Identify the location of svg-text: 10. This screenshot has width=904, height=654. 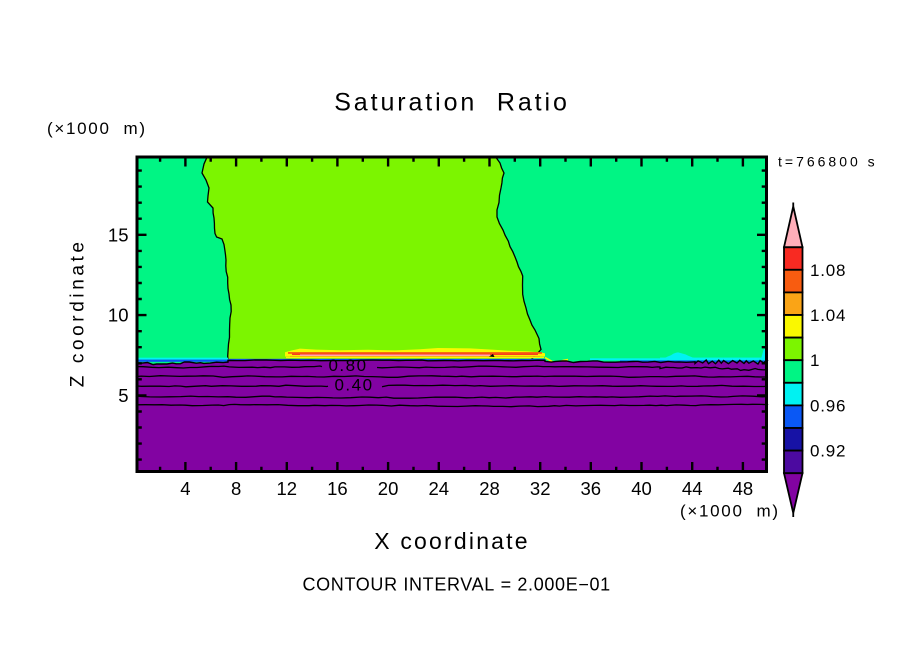
(118, 315).